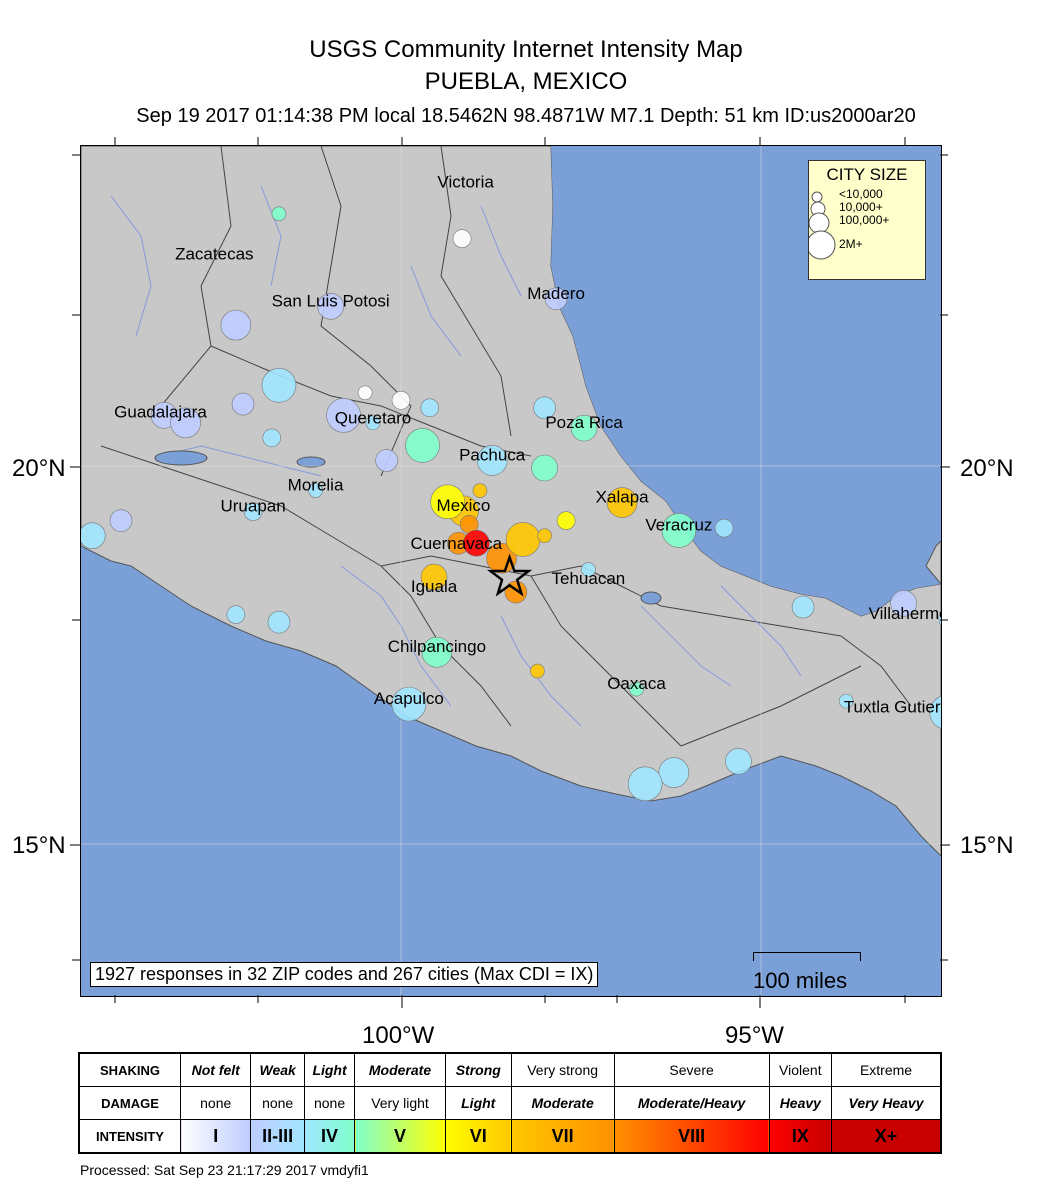 This screenshot has width=1052, height=1200. What do you see at coordinates (456, 543) in the screenshot?
I see `city-label: Cuernavaca` at bounding box center [456, 543].